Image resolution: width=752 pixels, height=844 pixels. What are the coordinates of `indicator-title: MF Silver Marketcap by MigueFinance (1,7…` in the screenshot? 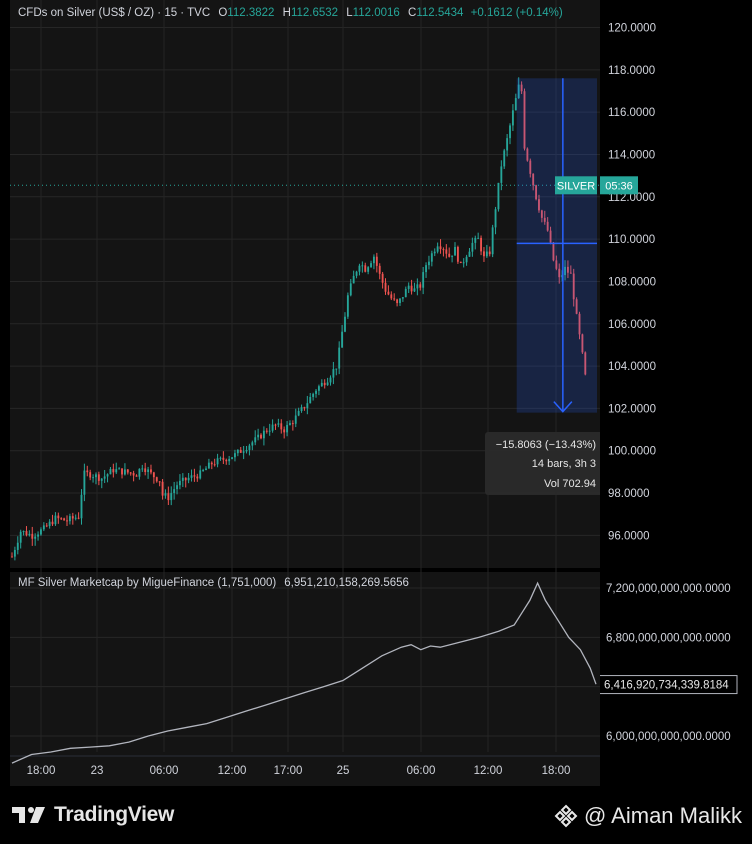 It's located at (147, 583).